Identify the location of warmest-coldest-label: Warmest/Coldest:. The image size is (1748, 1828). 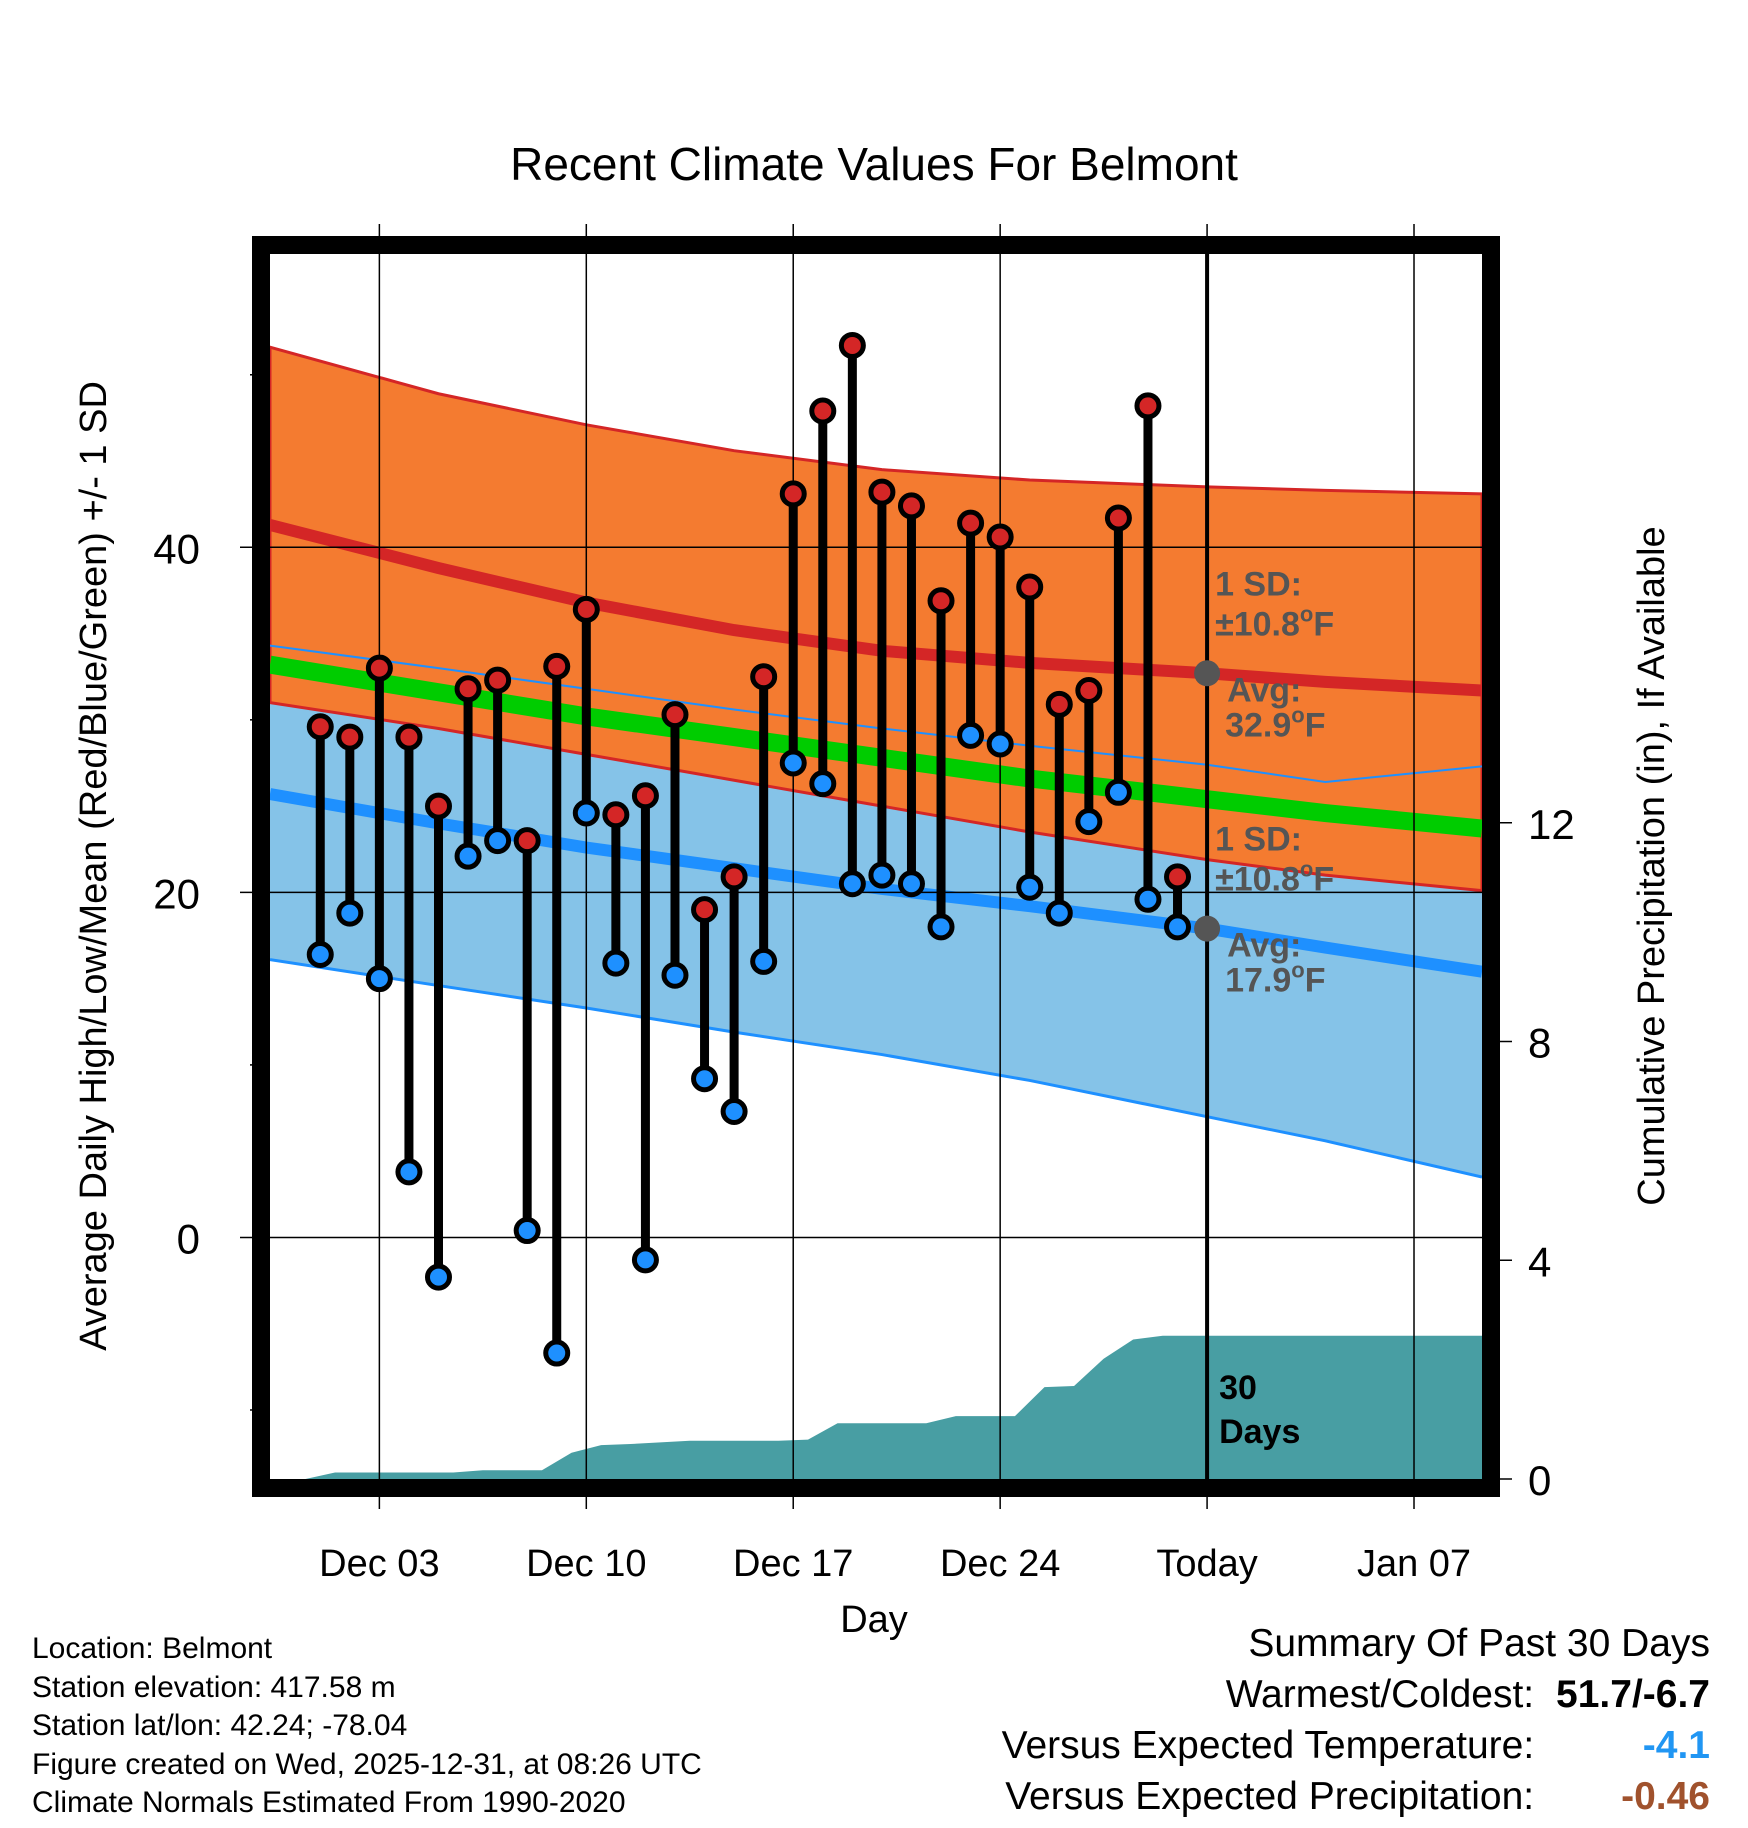
(1380, 1694).